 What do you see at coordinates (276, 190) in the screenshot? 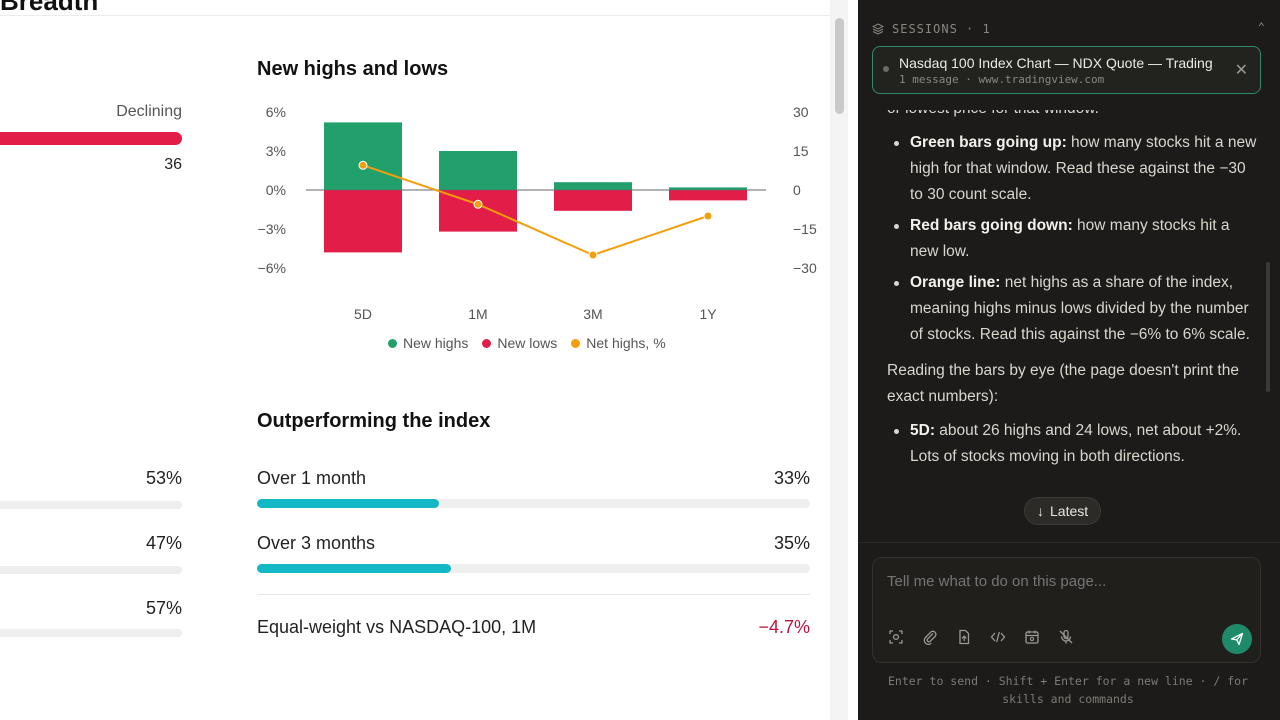
I see `y-left-tick-label: 0%` at bounding box center [276, 190].